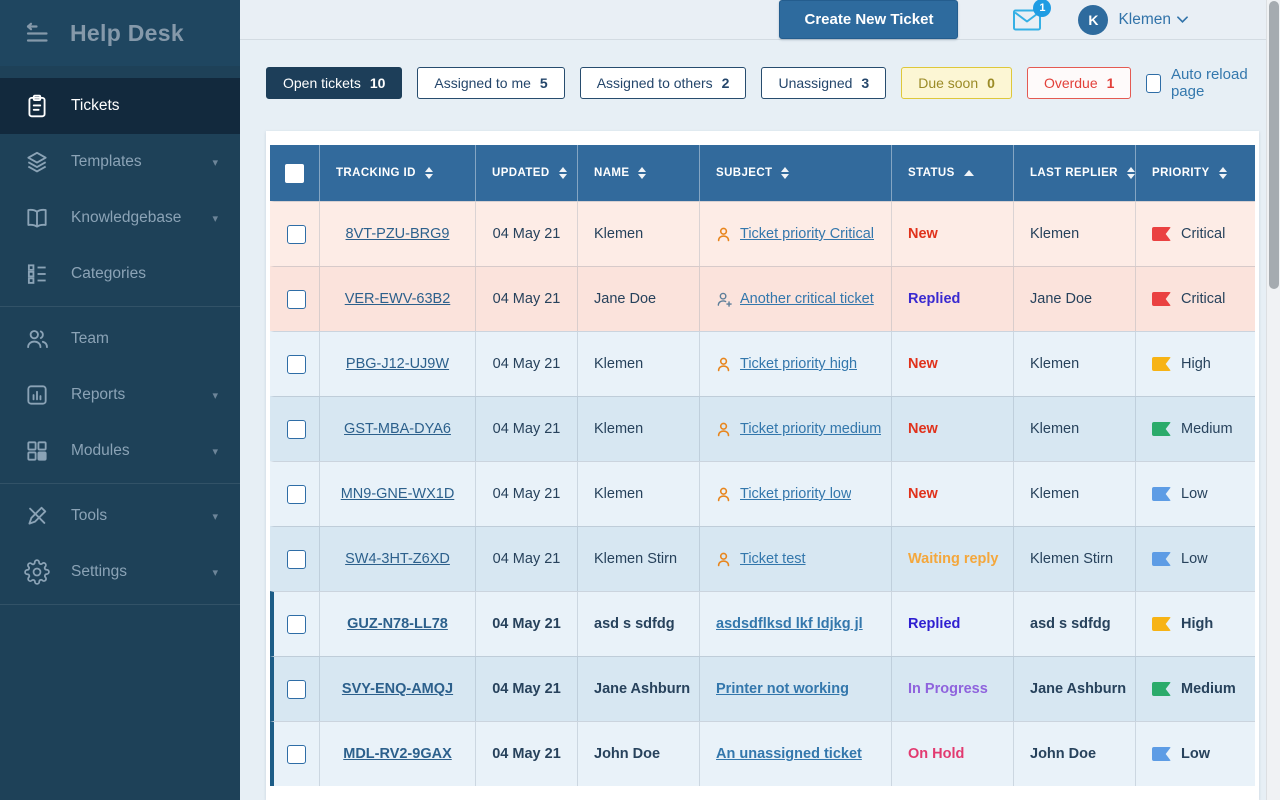 This screenshot has height=800, width=1280. I want to click on filter-tab-label: Assigned to me, so click(482, 83).